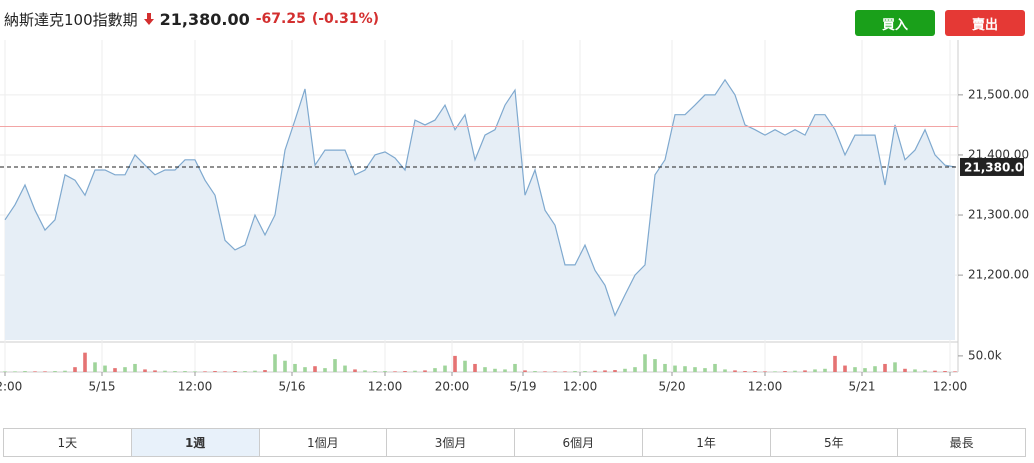 Image resolution: width=1034 pixels, height=463 pixels. Describe the element at coordinates (324, 442) in the screenshot. I see `period-tab: 1個月` at that location.